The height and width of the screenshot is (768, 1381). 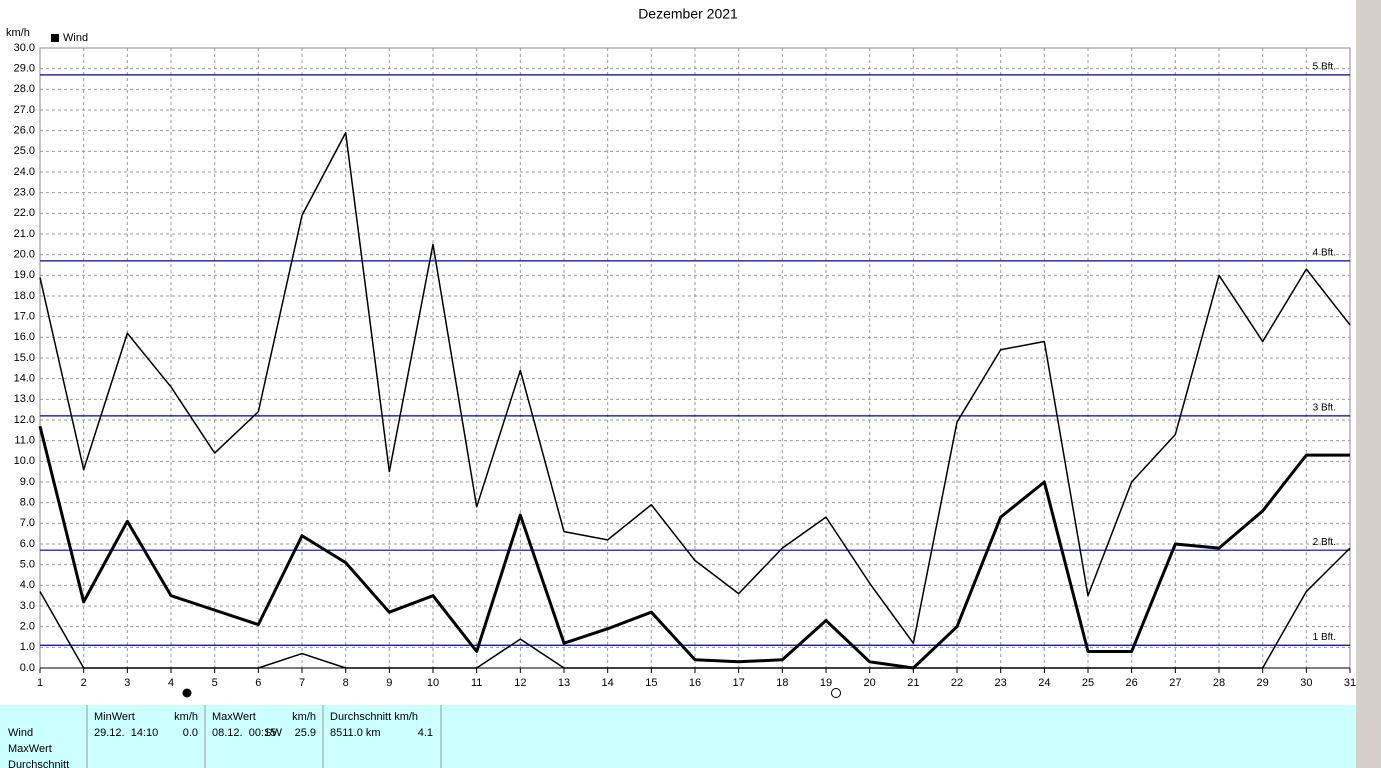 I want to click on x-tick-label: 14, so click(x=608, y=683).